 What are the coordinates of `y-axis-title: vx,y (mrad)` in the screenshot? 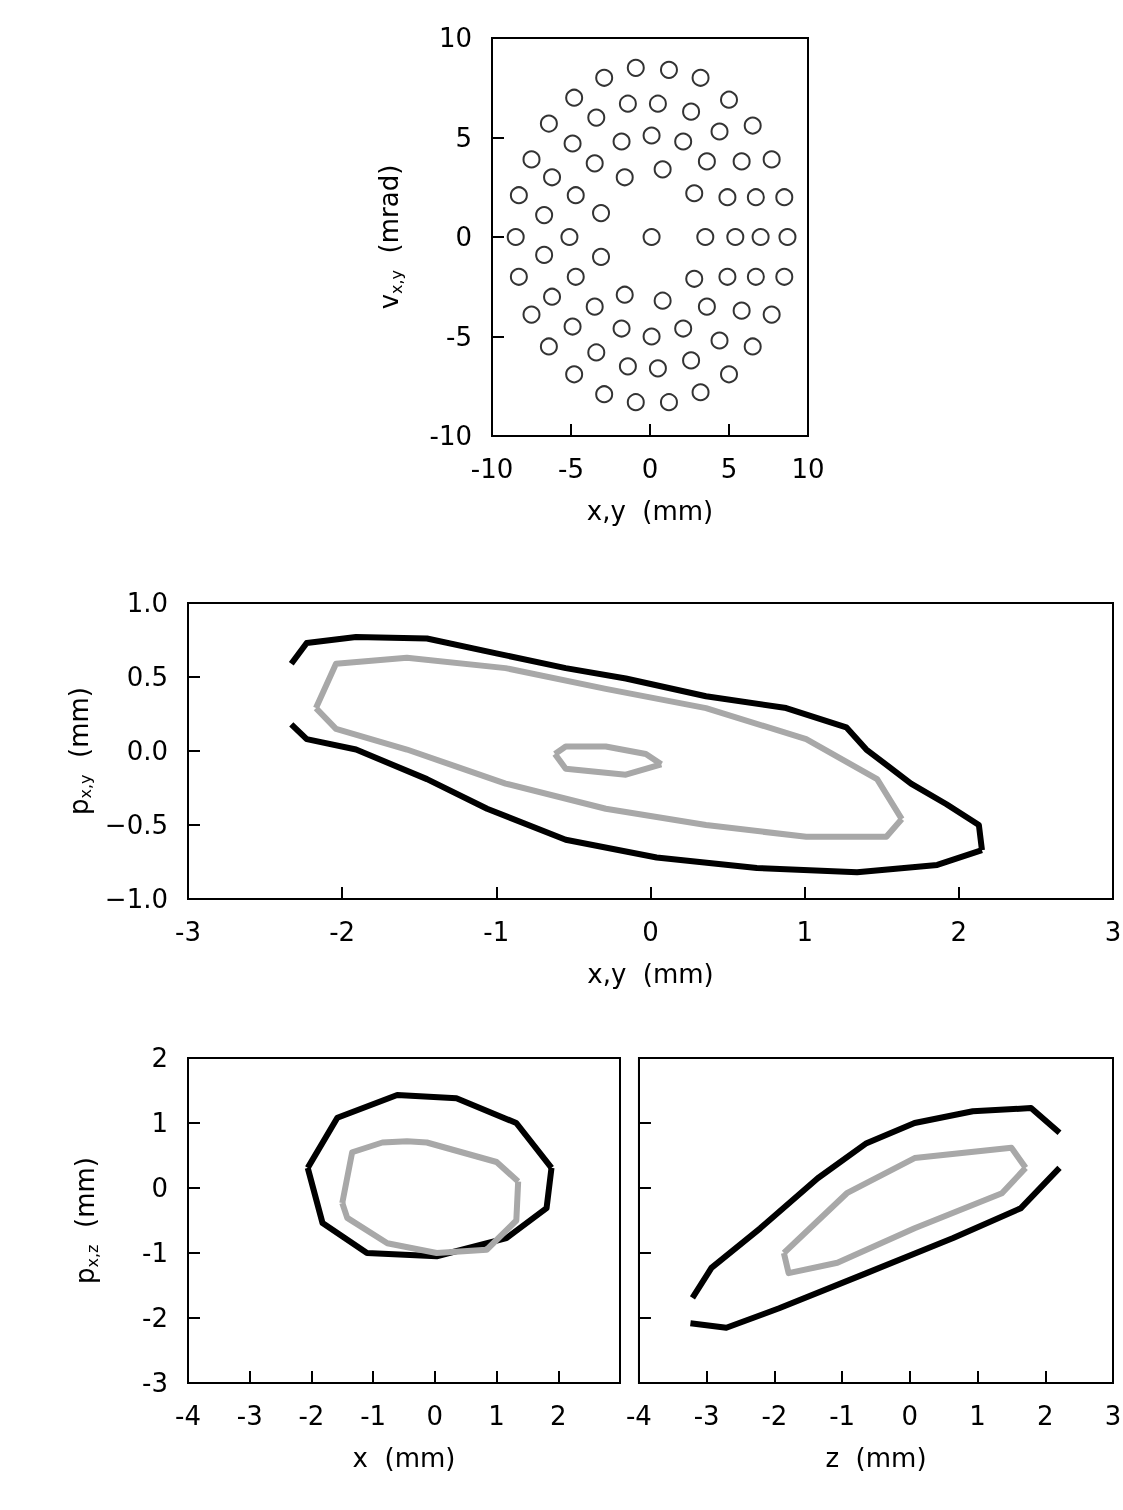 It's located at (390, 237).